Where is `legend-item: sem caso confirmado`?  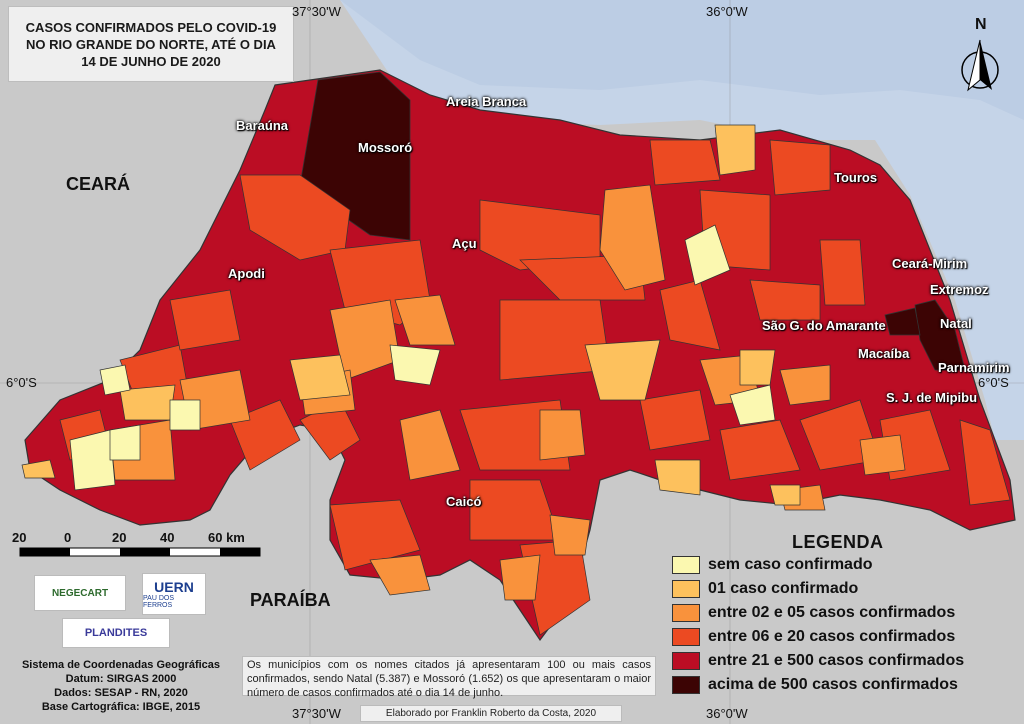
legend-item: sem caso confirmado is located at coordinates (772, 565).